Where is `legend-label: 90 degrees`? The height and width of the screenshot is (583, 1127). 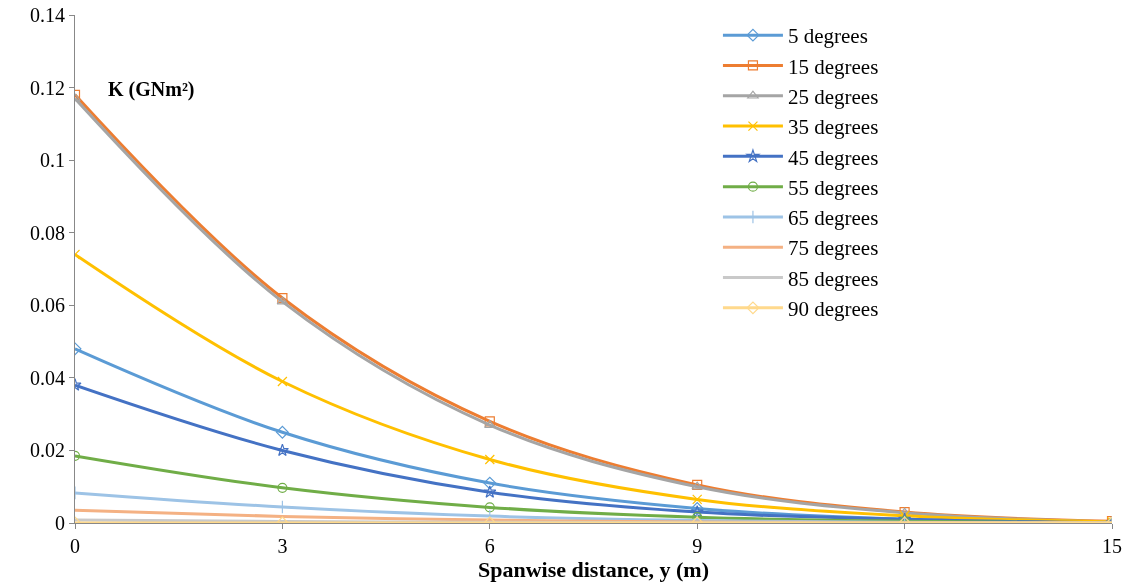
legend-label: 90 degrees is located at coordinates (833, 309).